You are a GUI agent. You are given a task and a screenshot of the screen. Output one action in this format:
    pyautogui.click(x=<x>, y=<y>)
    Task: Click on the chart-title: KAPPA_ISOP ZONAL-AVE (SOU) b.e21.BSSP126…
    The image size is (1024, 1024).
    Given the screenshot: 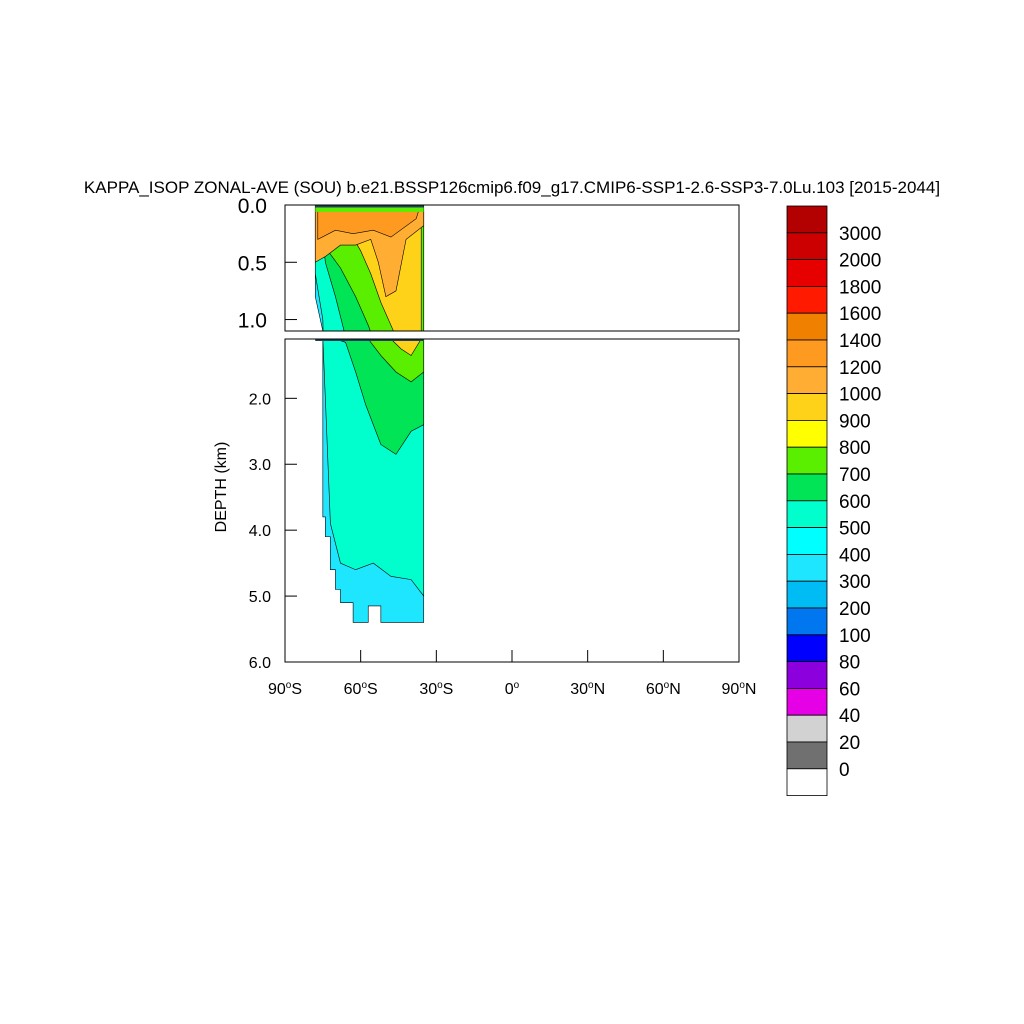 What is the action you would take?
    pyautogui.click(x=512, y=187)
    